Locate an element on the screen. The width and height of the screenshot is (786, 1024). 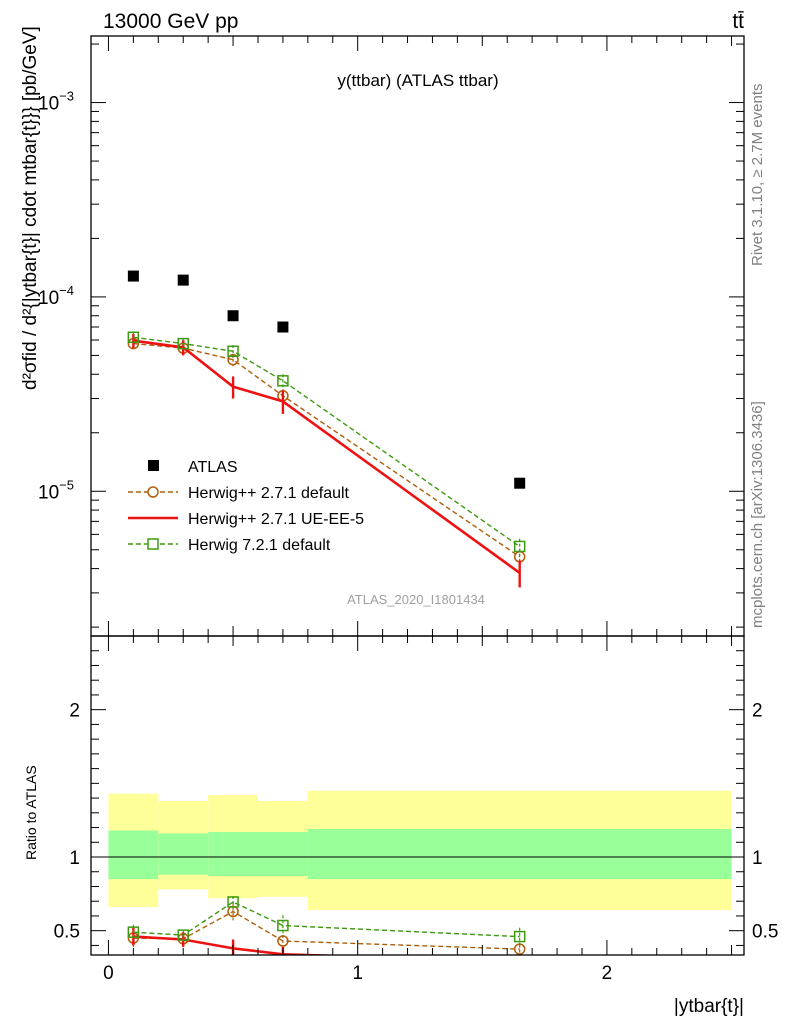
y-tick-label: 10⁻³ is located at coordinates (56, 102).